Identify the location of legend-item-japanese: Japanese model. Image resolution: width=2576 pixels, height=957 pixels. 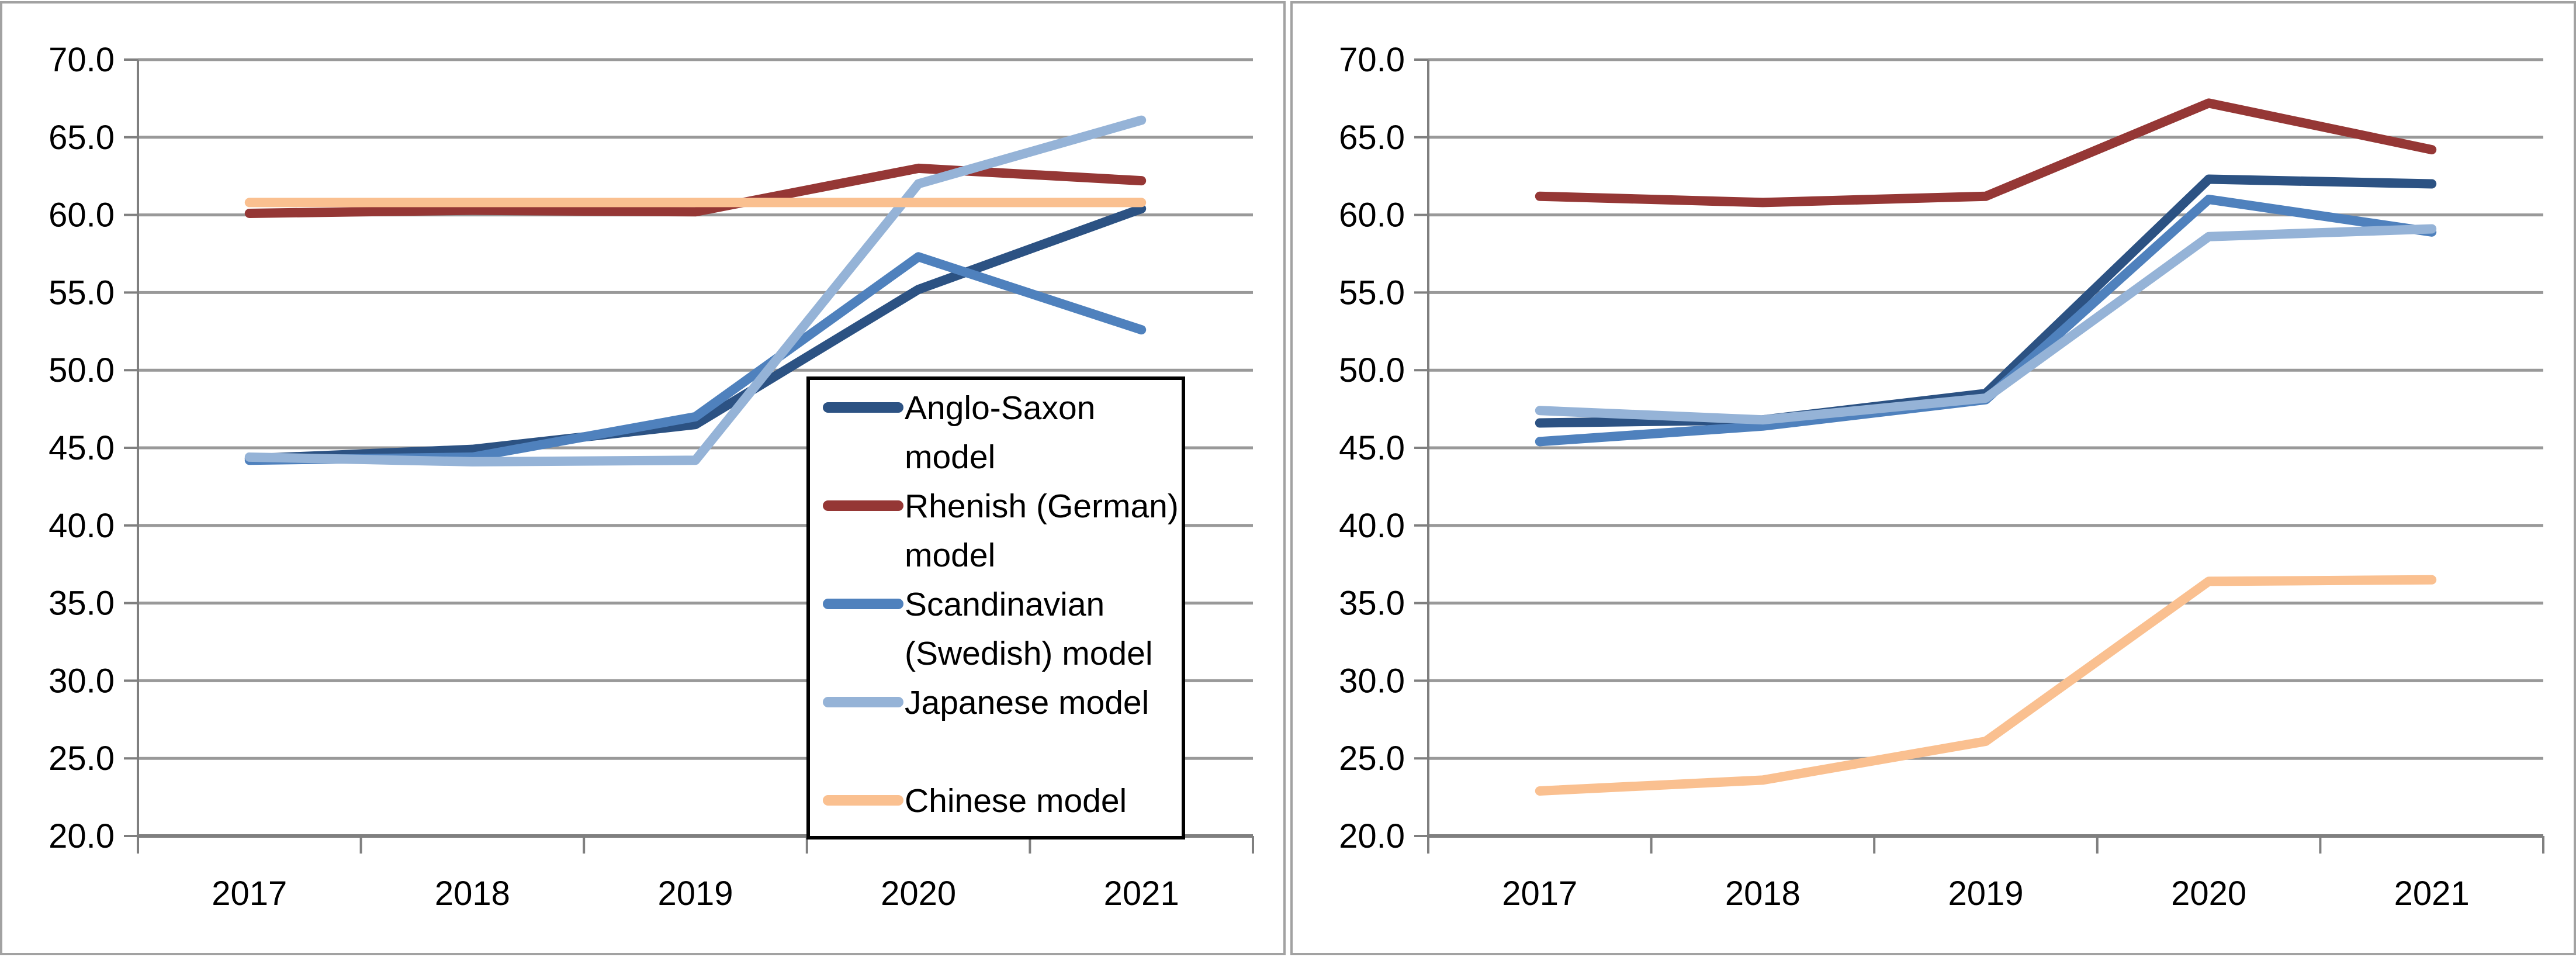
(1002, 702).